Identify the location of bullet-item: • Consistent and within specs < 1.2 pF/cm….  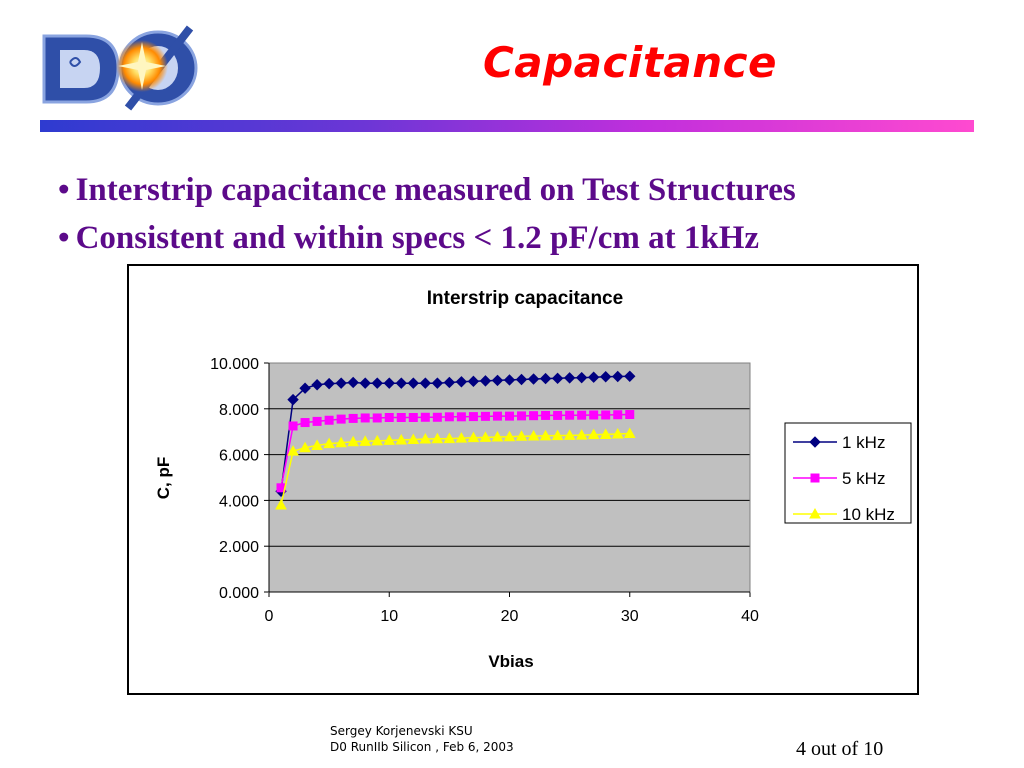
(518, 238).